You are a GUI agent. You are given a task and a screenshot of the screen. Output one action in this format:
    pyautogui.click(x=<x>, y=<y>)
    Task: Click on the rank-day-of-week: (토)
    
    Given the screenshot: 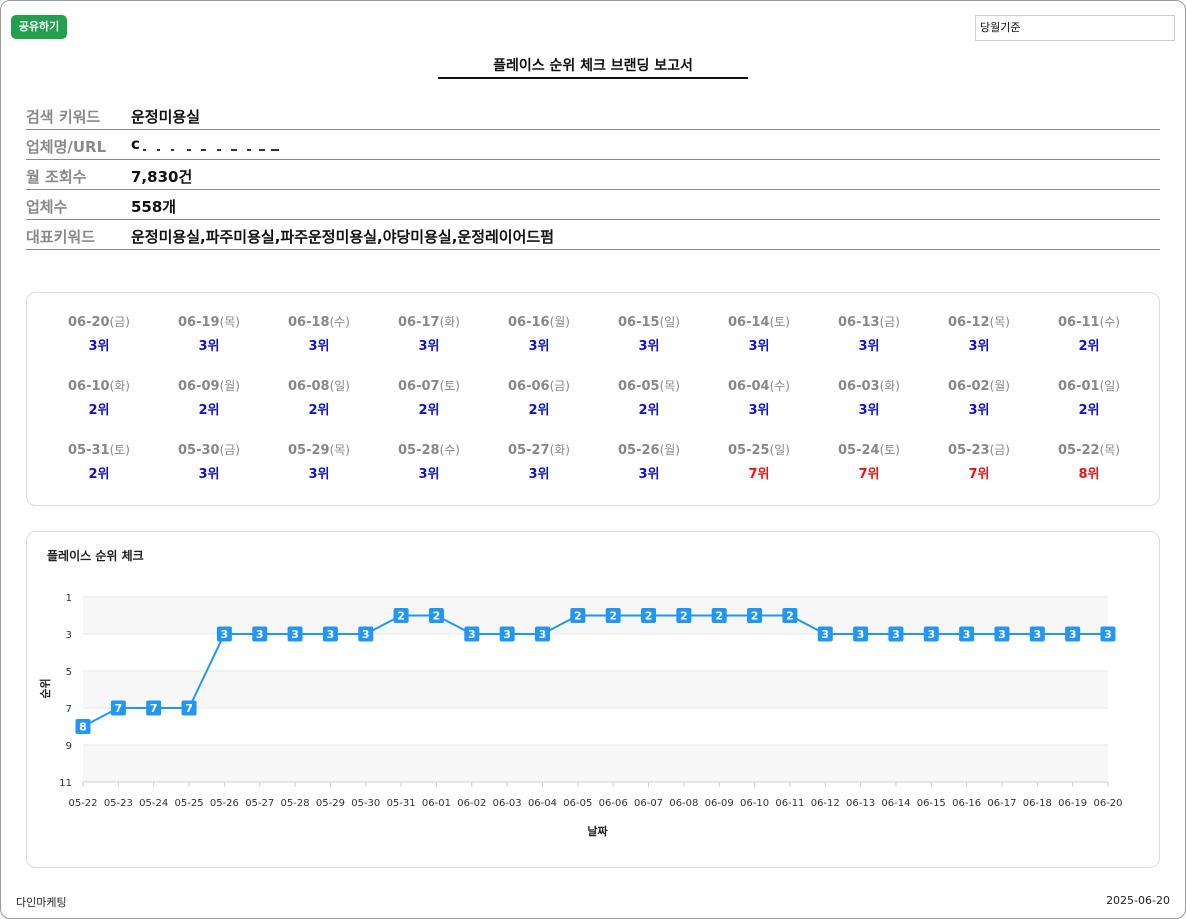 What is the action you would take?
    pyautogui.click(x=889, y=450)
    